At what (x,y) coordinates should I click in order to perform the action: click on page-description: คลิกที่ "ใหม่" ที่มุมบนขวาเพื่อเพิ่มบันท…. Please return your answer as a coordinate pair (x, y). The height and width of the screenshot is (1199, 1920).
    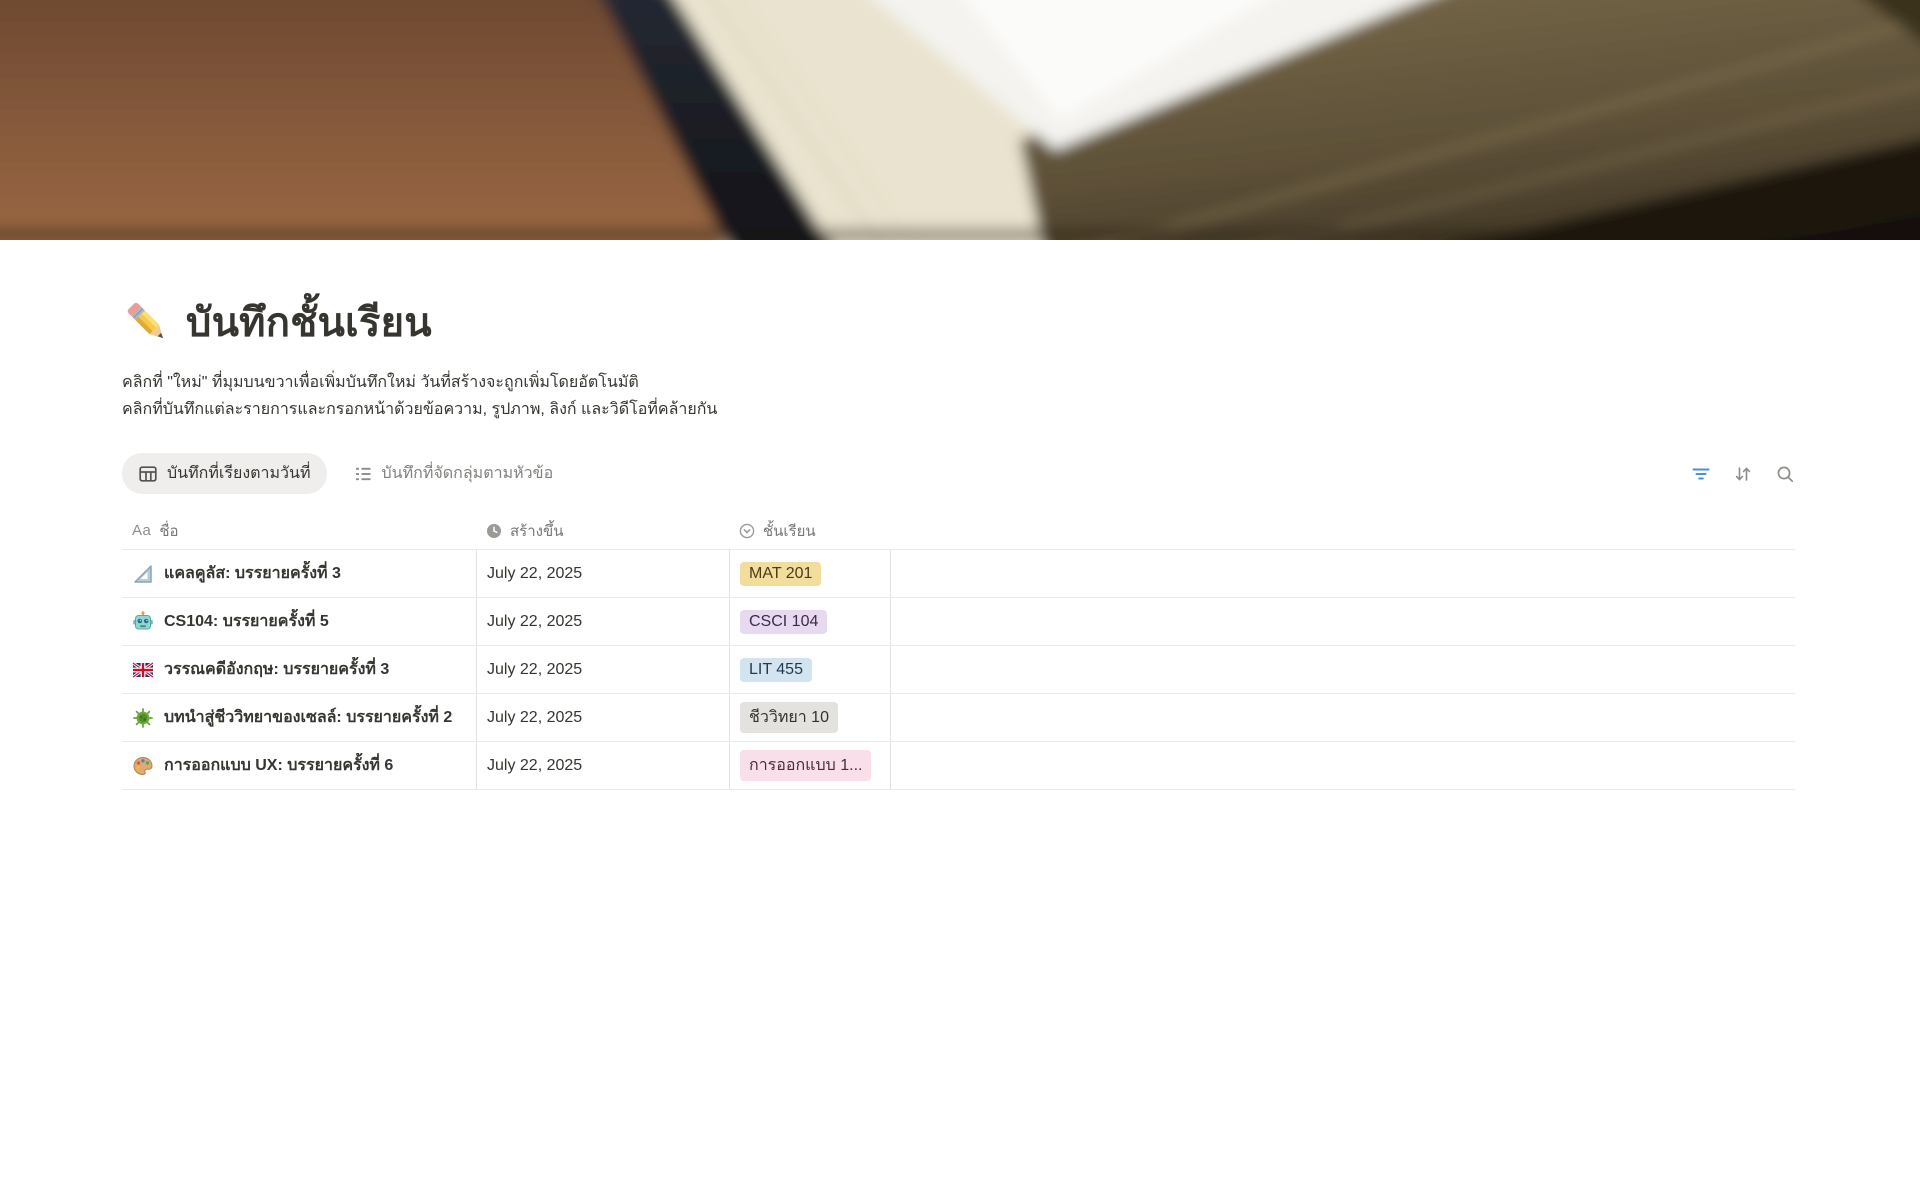
    Looking at the image, I should click on (958, 396).